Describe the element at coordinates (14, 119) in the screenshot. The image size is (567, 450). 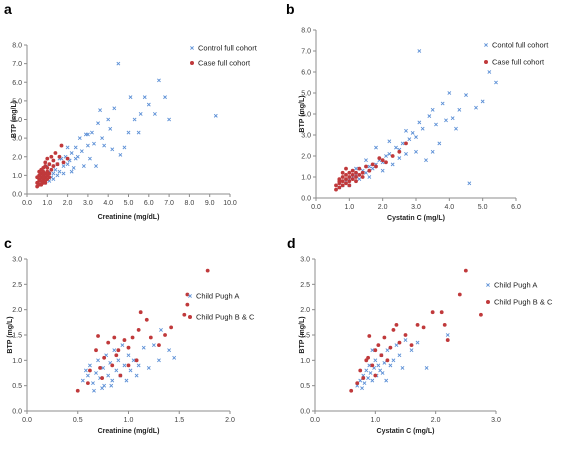
I see `y-axis-label: BTP (mg/L)` at that location.